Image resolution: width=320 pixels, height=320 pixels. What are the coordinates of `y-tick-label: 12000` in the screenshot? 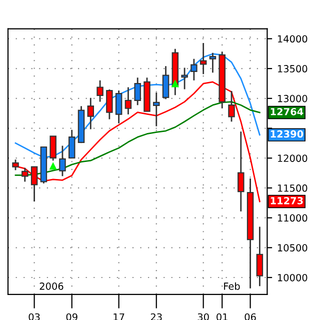 It's located at (293, 158).